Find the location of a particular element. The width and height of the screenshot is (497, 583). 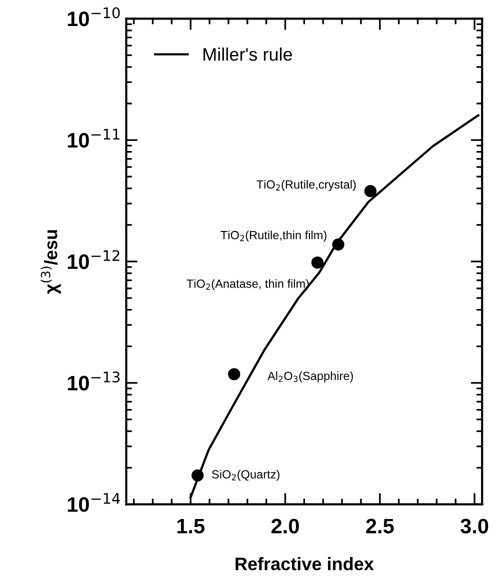

x-tick-label: 3.0 is located at coordinates (474, 526).